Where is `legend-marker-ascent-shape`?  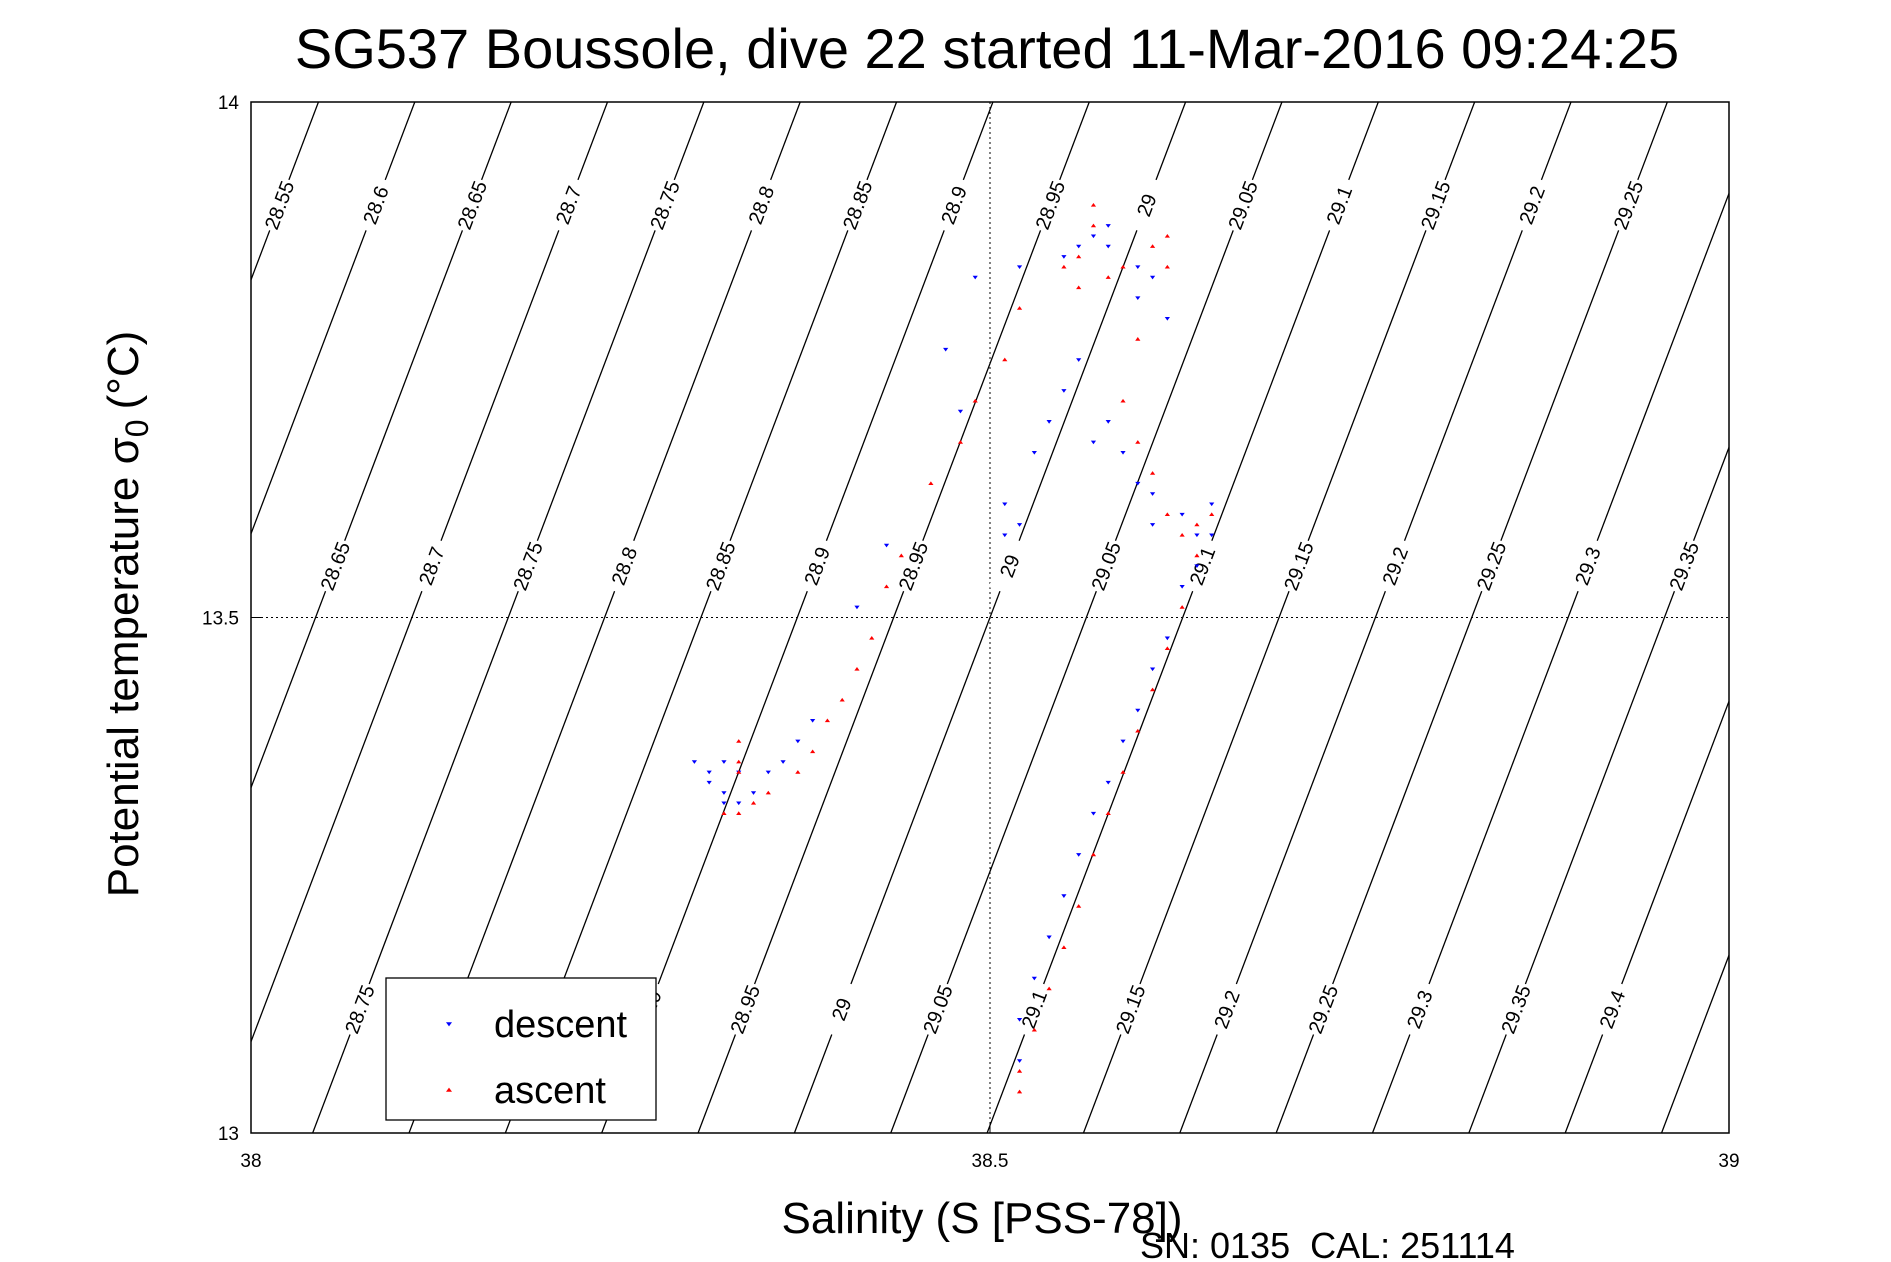
legend-marker-ascent-shape is located at coordinates (449, 1089).